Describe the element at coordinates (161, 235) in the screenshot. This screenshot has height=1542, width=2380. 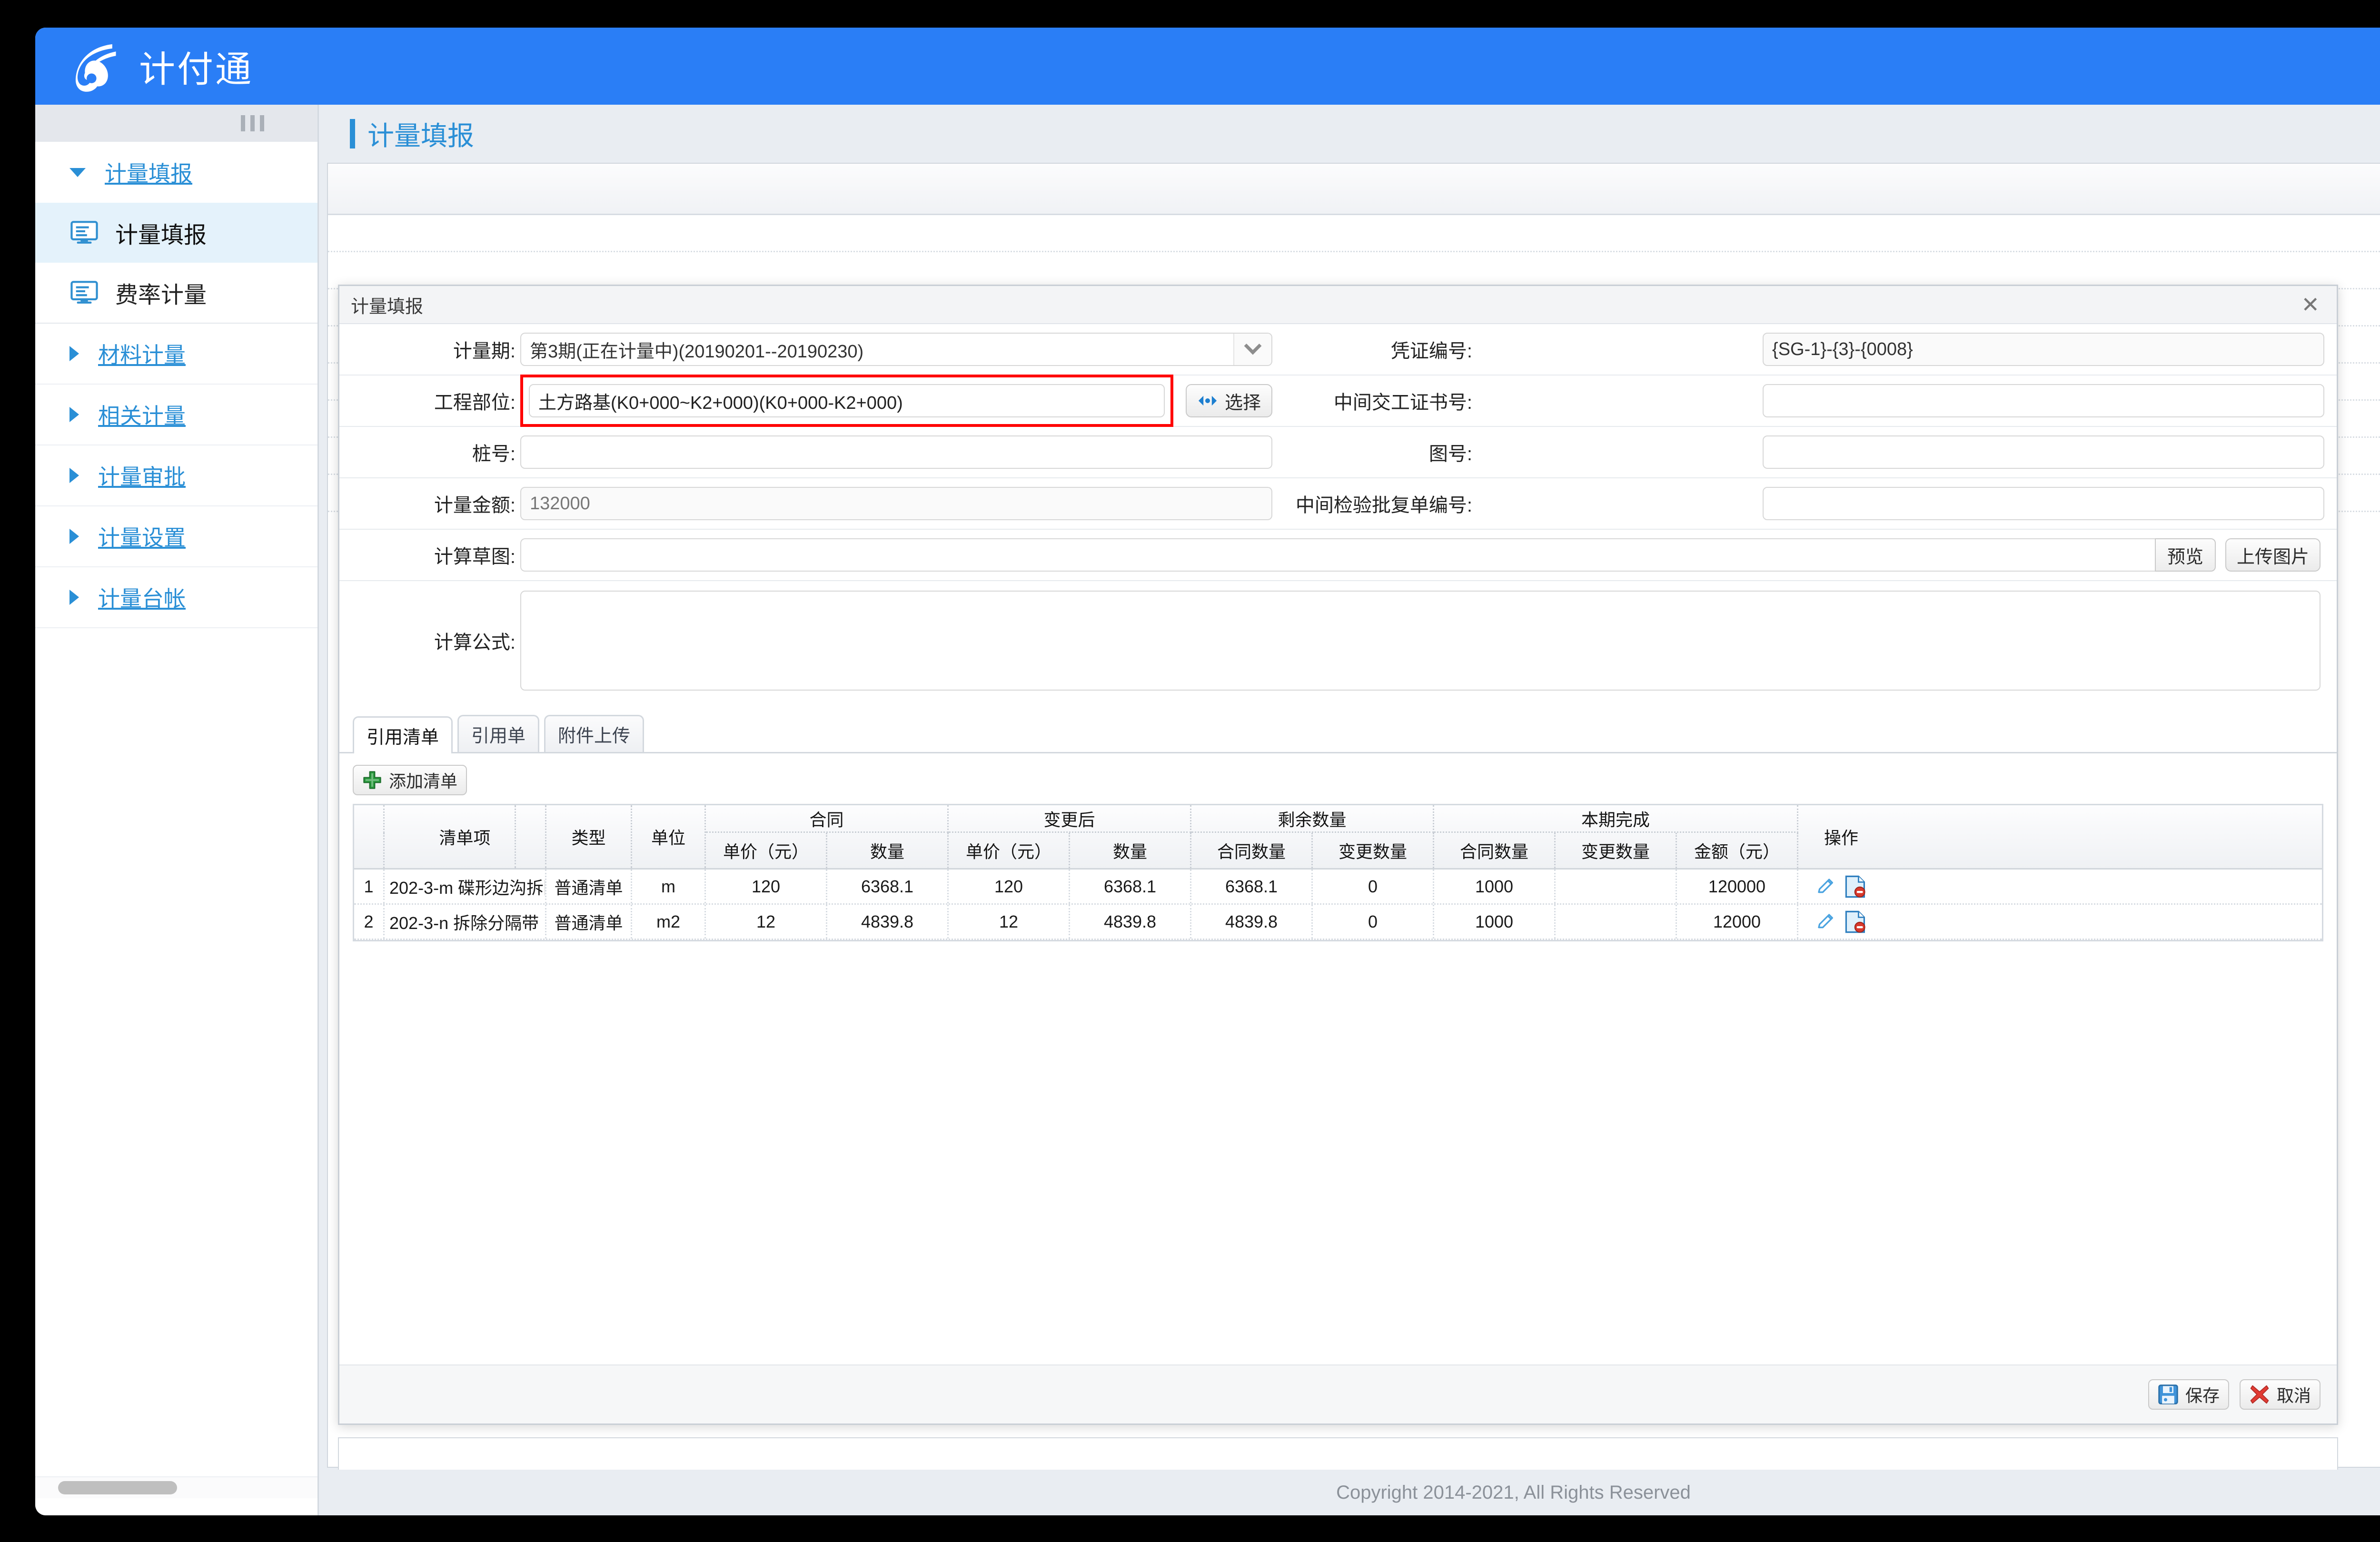
I see `sidebar-item-label: 计量填报` at that location.